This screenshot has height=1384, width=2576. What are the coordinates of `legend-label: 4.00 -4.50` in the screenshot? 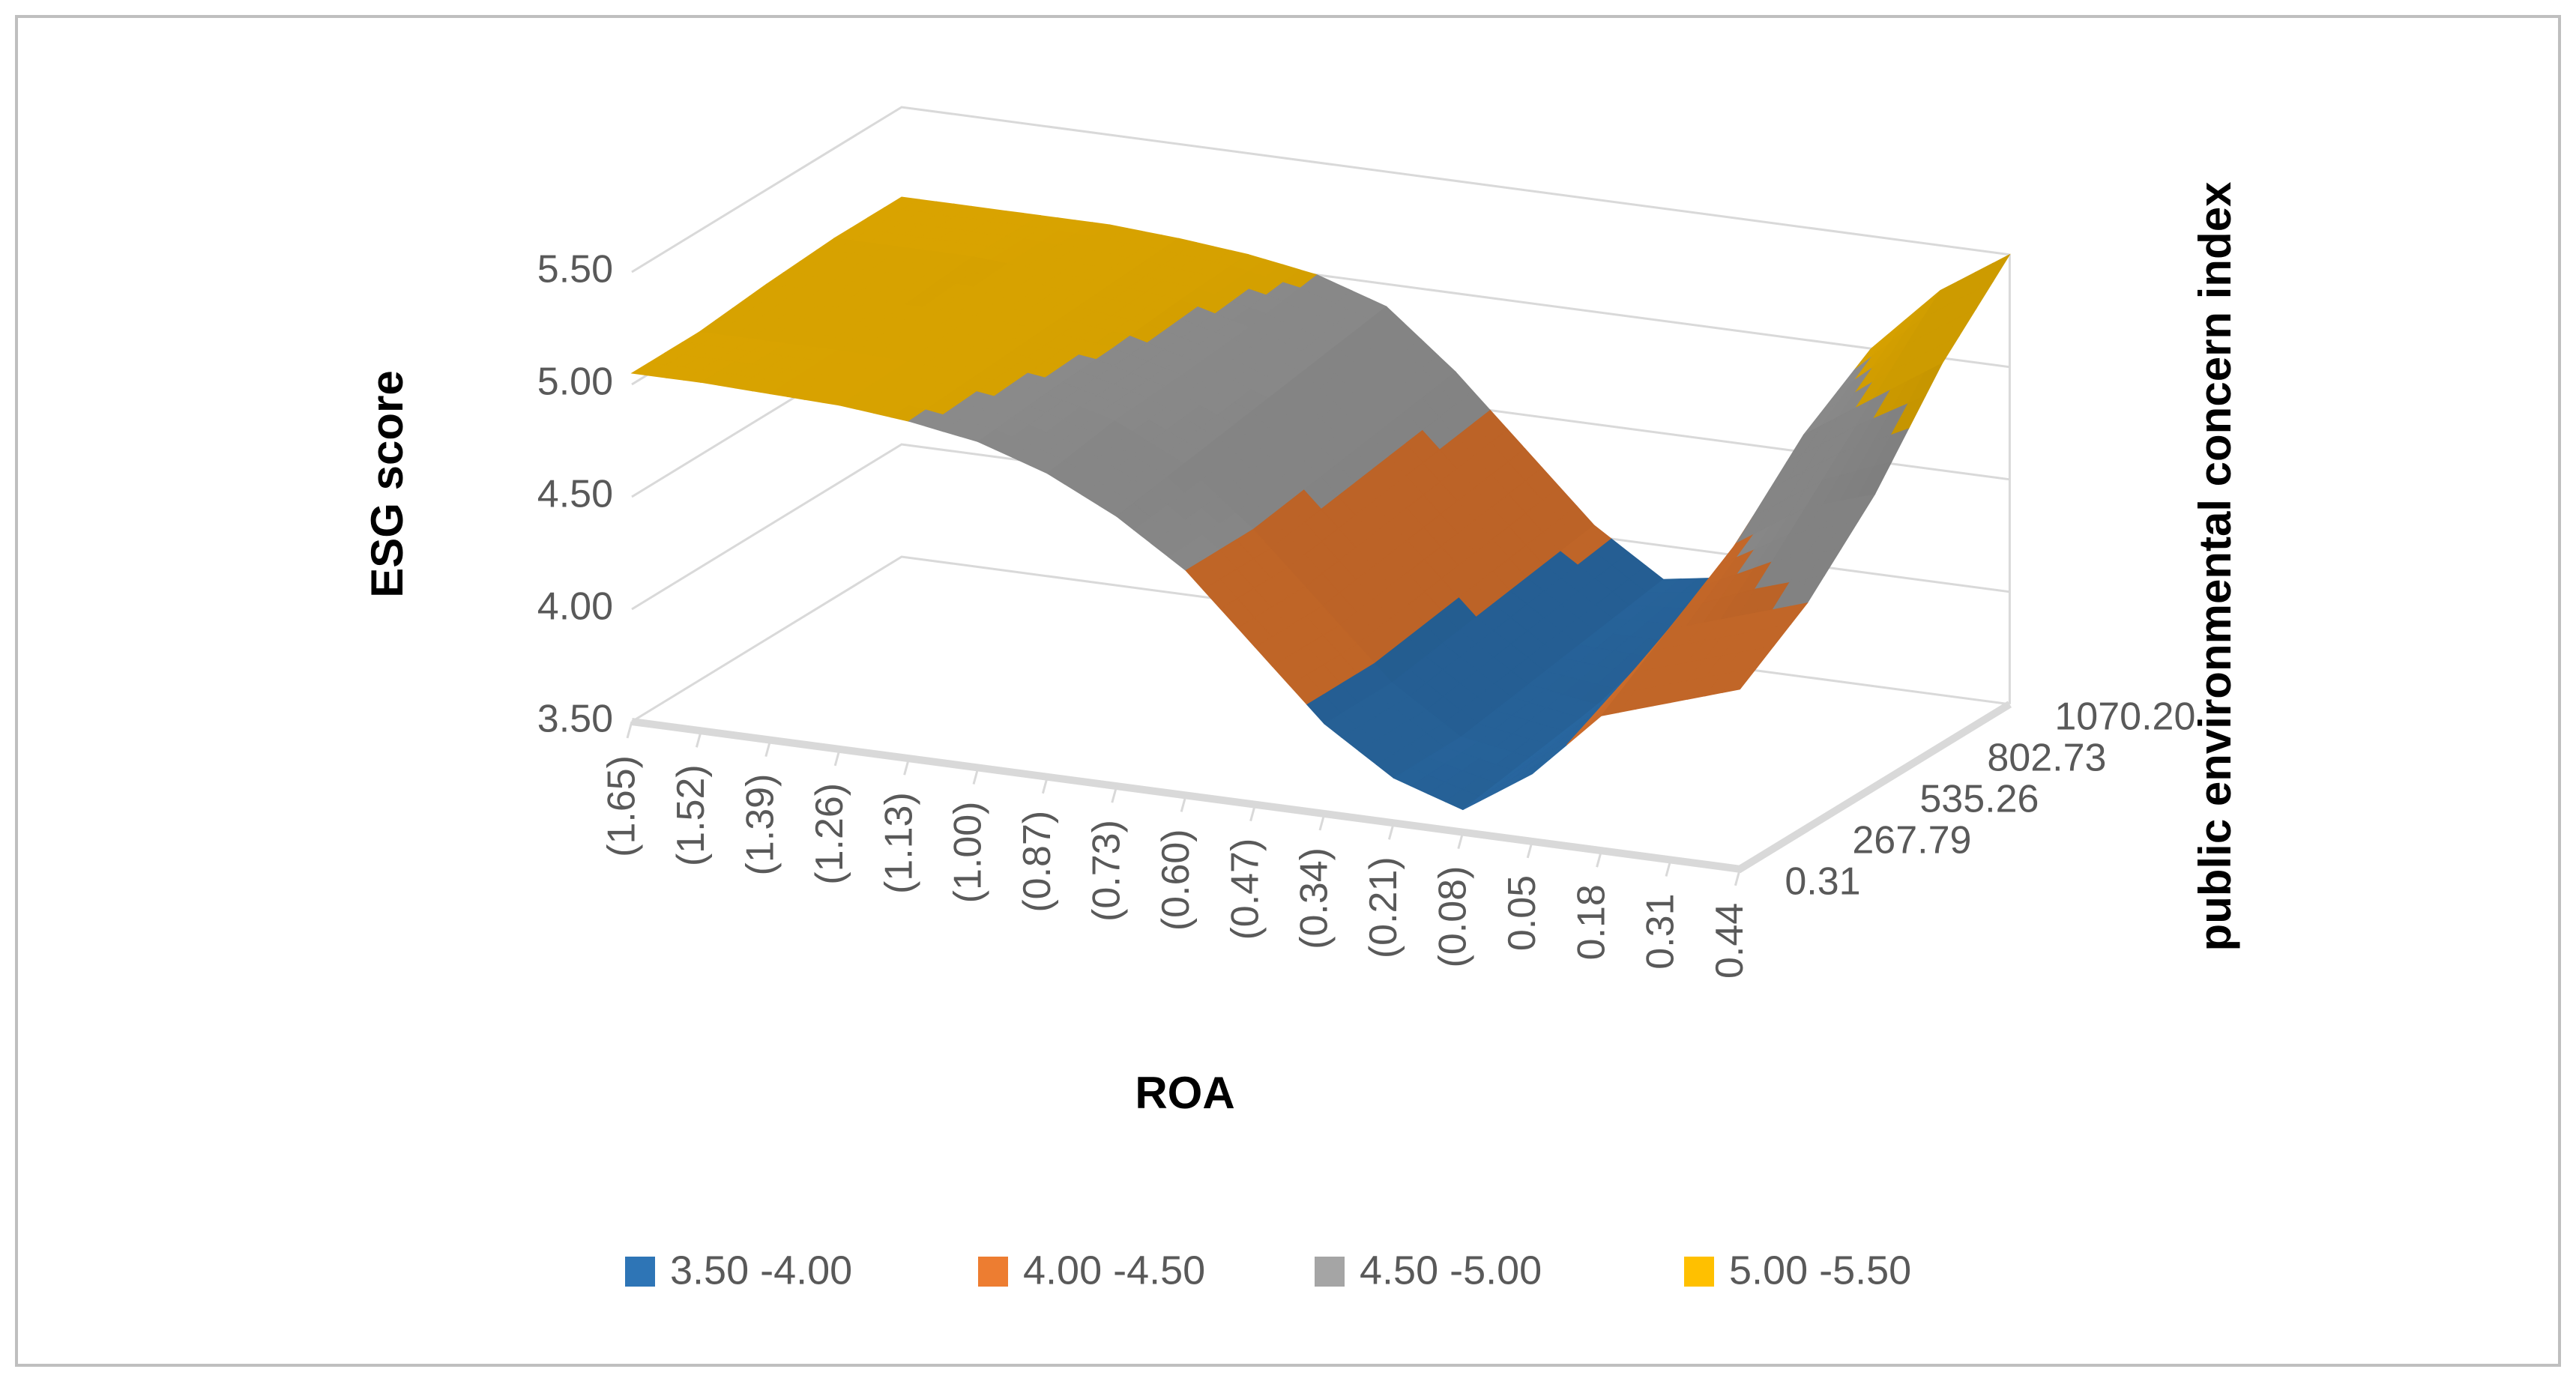 It's located at (1114, 1270).